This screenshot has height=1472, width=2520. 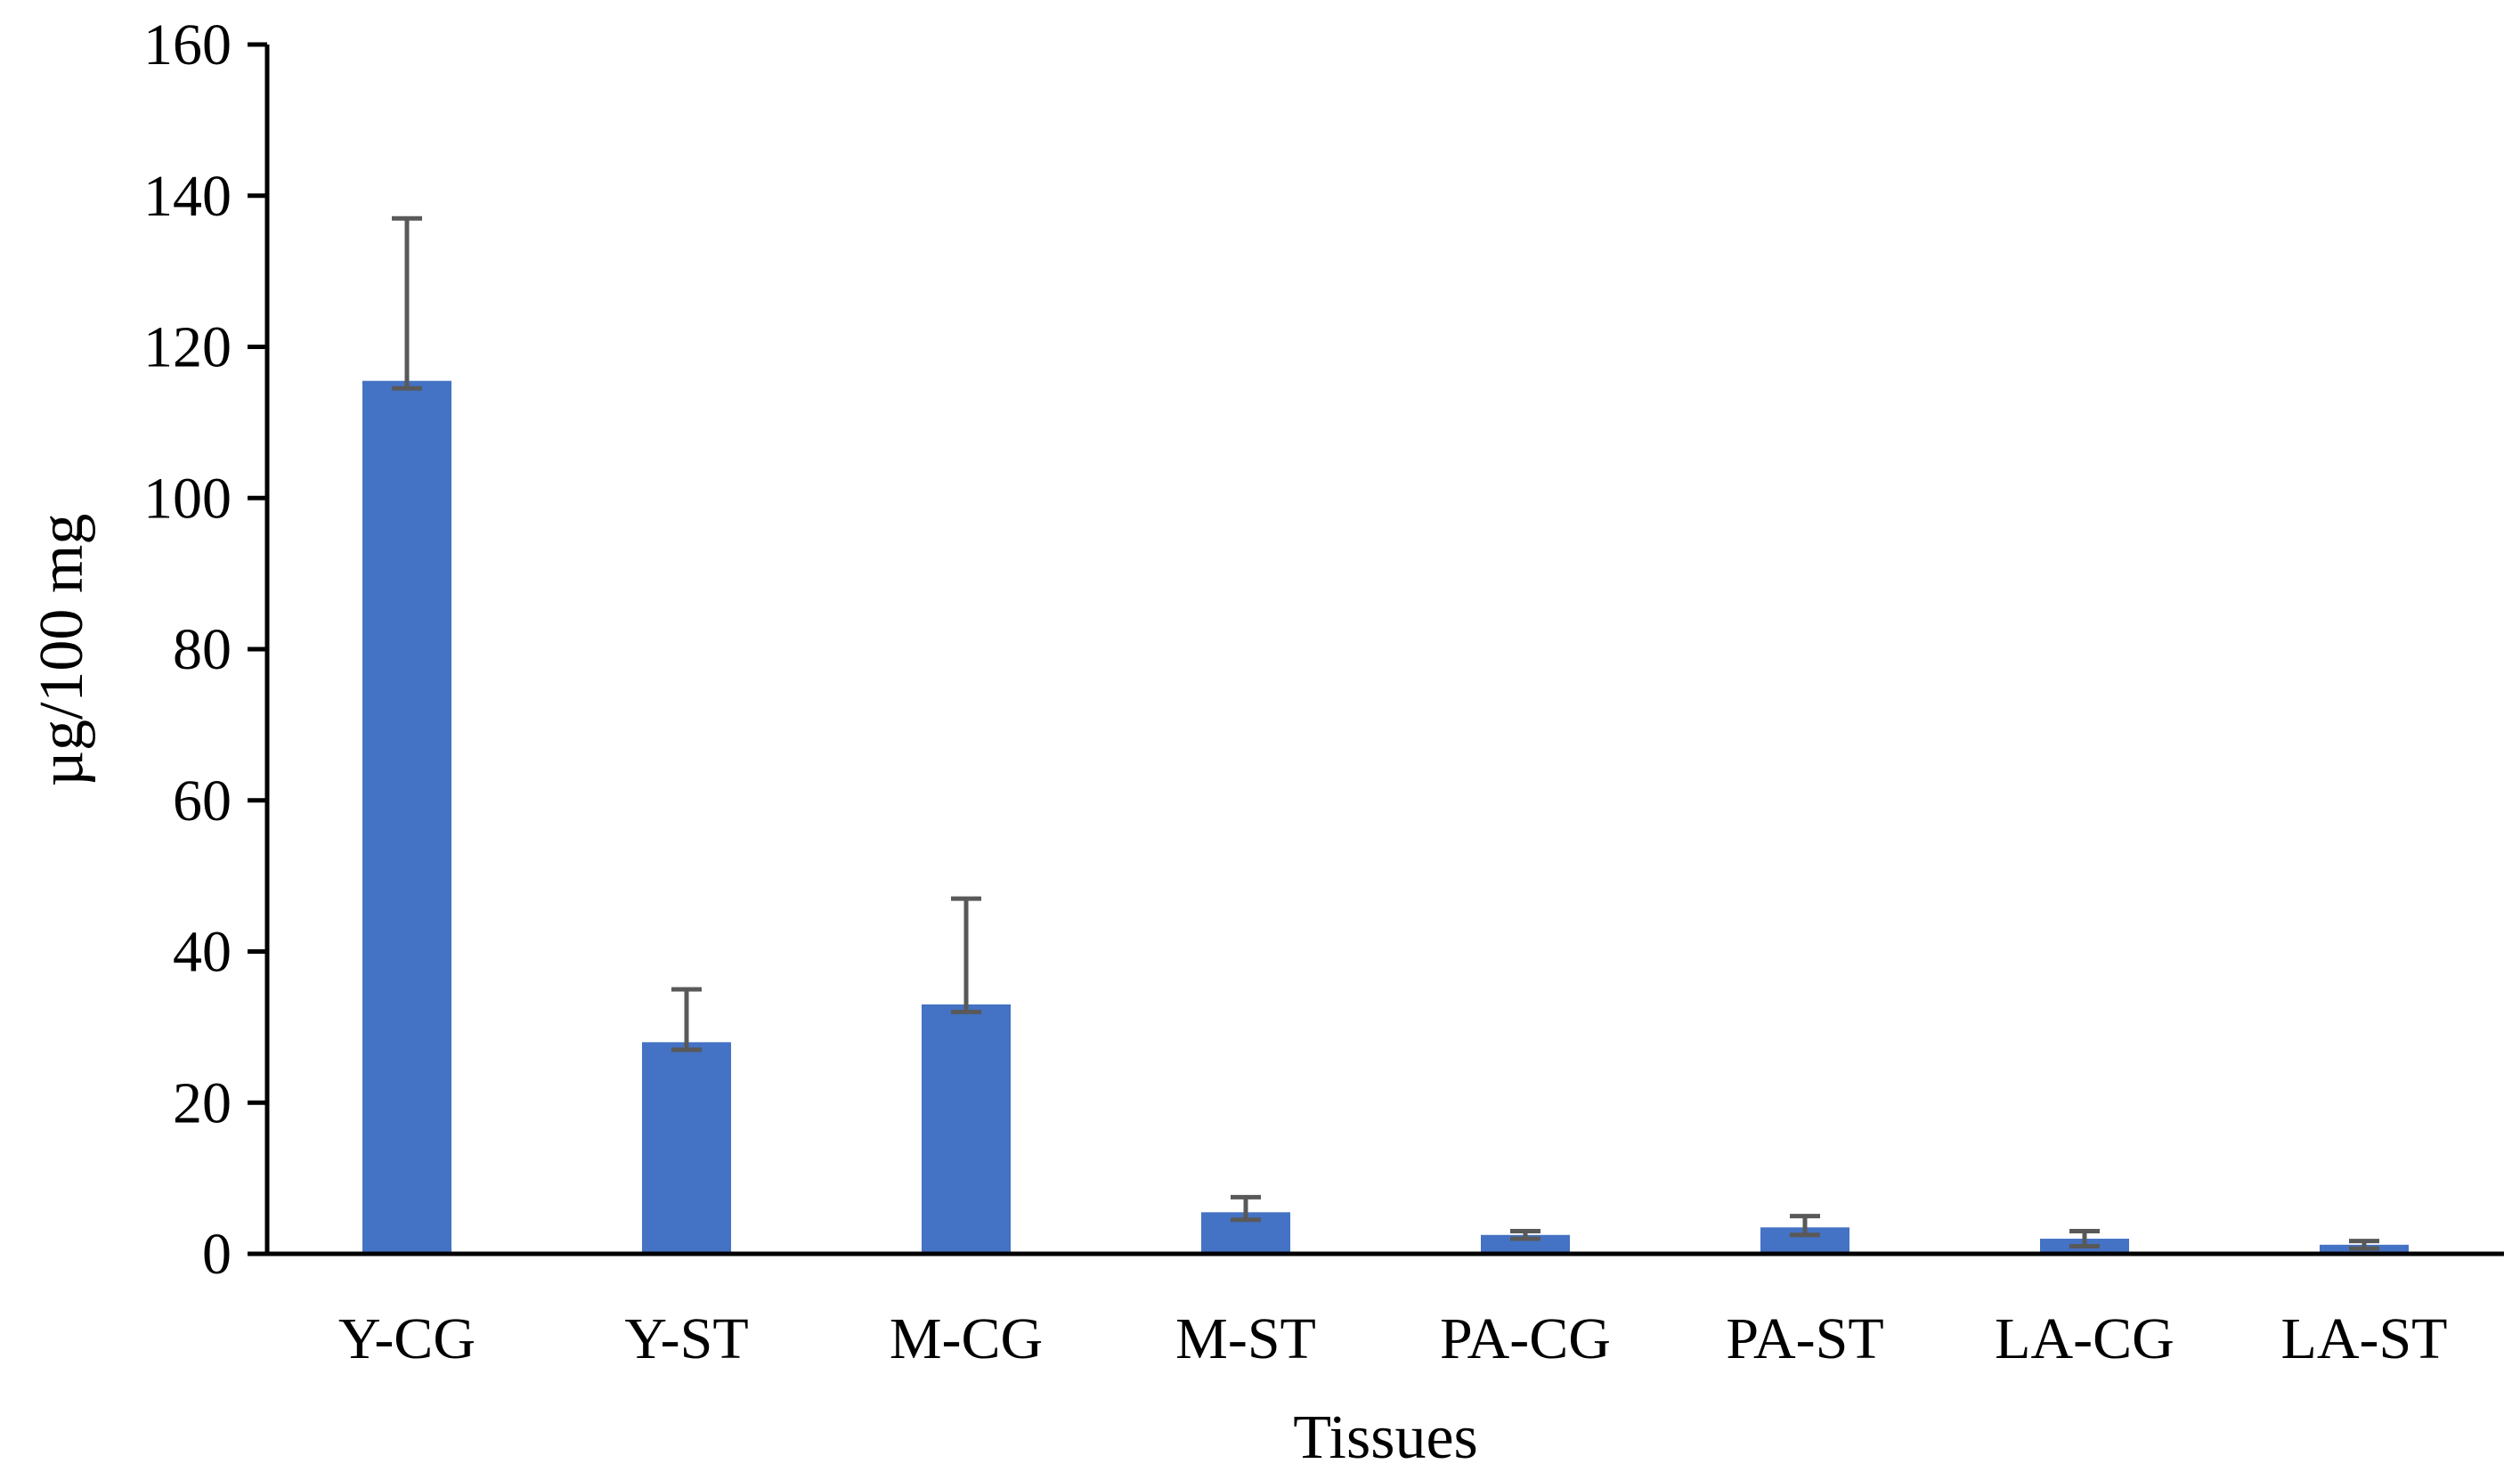 What do you see at coordinates (1525, 1235) in the screenshot?
I see `error-bar-pa-cg` at bounding box center [1525, 1235].